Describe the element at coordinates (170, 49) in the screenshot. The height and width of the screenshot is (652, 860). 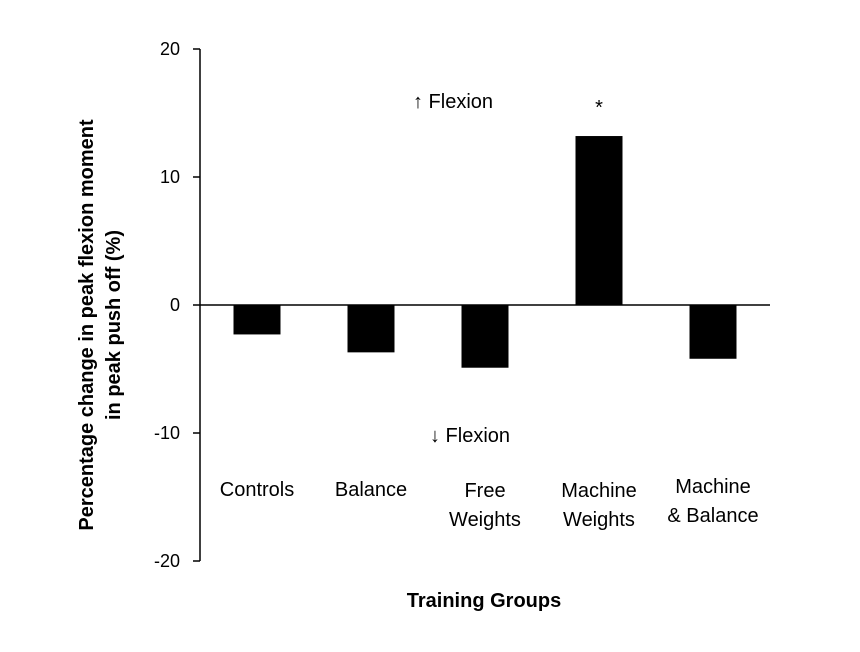
I see `y-tick-label: 20` at that location.